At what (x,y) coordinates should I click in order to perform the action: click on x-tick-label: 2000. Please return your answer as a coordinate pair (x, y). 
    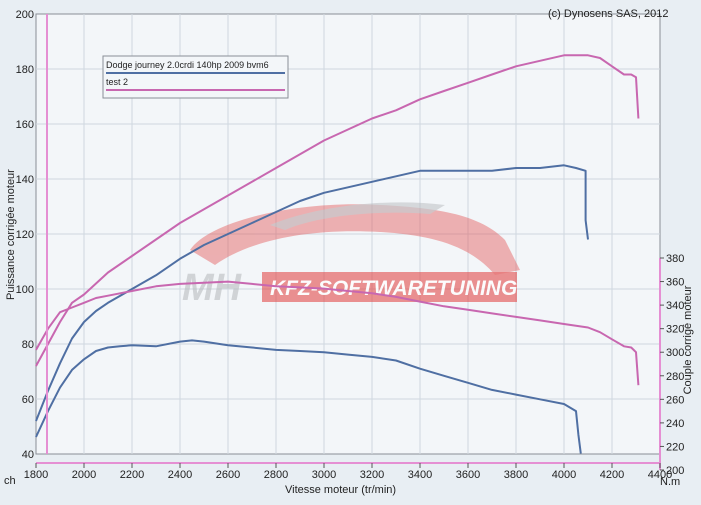
    Looking at the image, I should click on (84, 475).